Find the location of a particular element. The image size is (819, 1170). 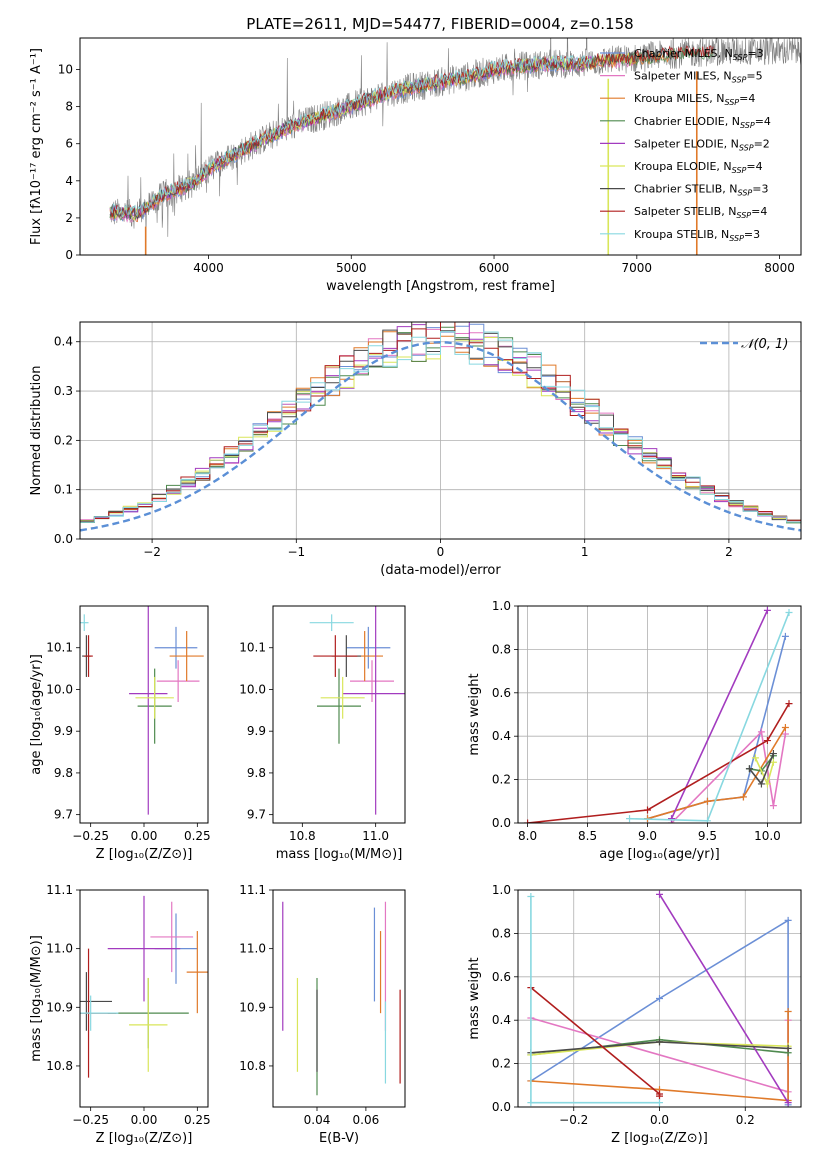

x-tick-label: 2 is located at coordinates (729, 552).